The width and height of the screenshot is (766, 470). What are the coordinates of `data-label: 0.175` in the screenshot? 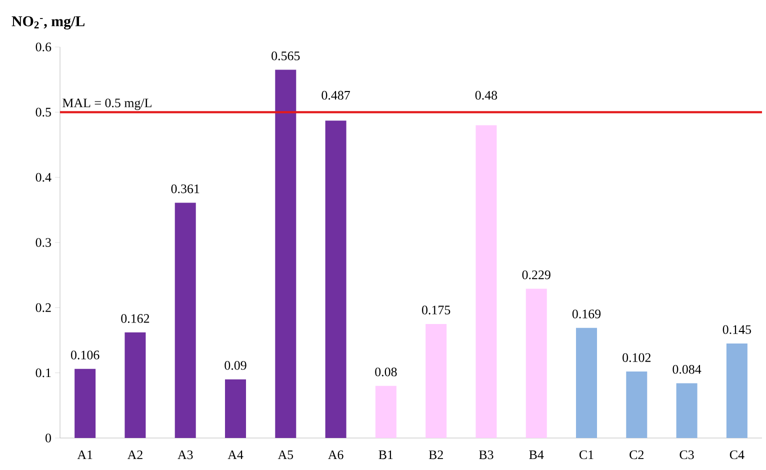 It's located at (436, 310).